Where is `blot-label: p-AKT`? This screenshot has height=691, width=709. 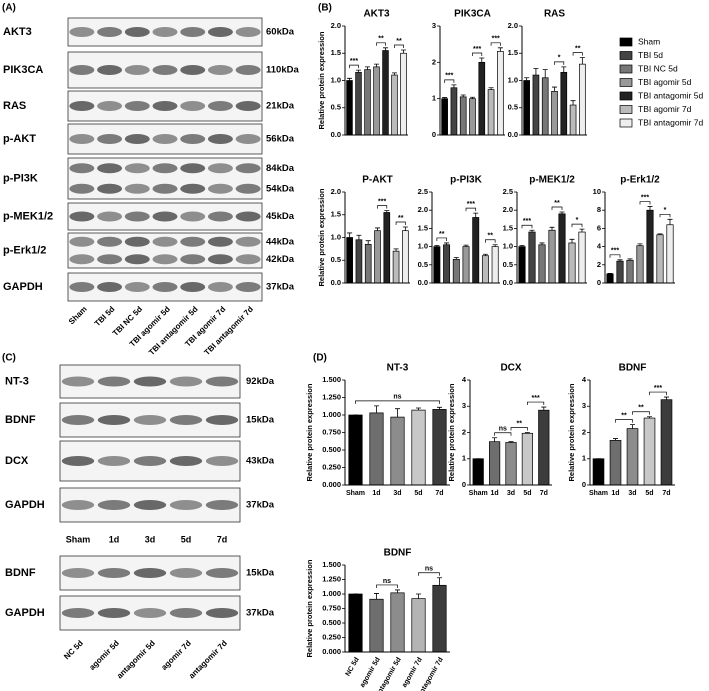
blot-label: p-AKT is located at coordinates (19, 139).